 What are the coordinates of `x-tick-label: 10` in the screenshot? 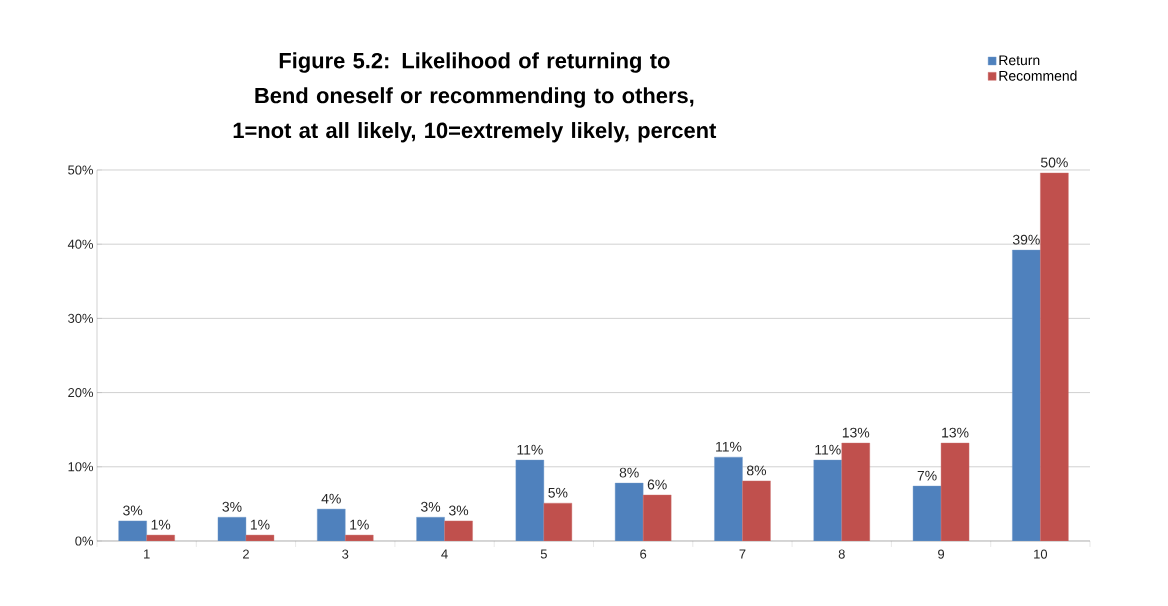 It's located at (1041, 554).